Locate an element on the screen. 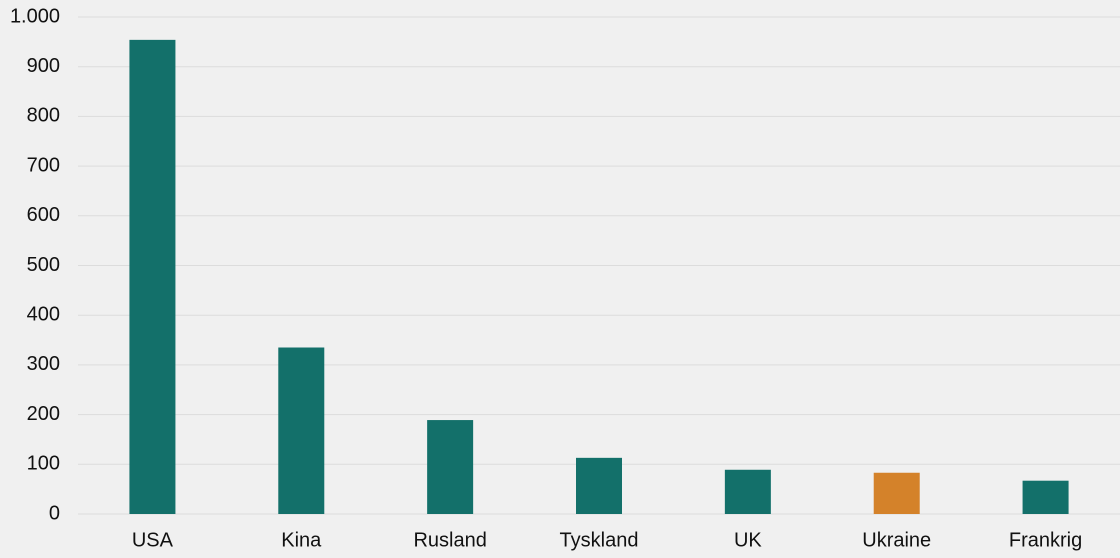 The height and width of the screenshot is (558, 1120). y-tick-label: 800 is located at coordinates (43, 116).